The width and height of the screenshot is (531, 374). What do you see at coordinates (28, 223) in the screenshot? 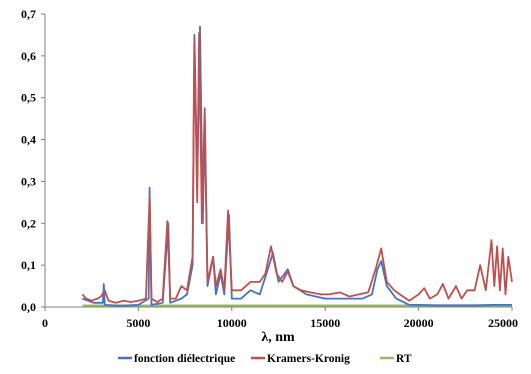
I see `y-tick-label: 0,2` at bounding box center [28, 223].